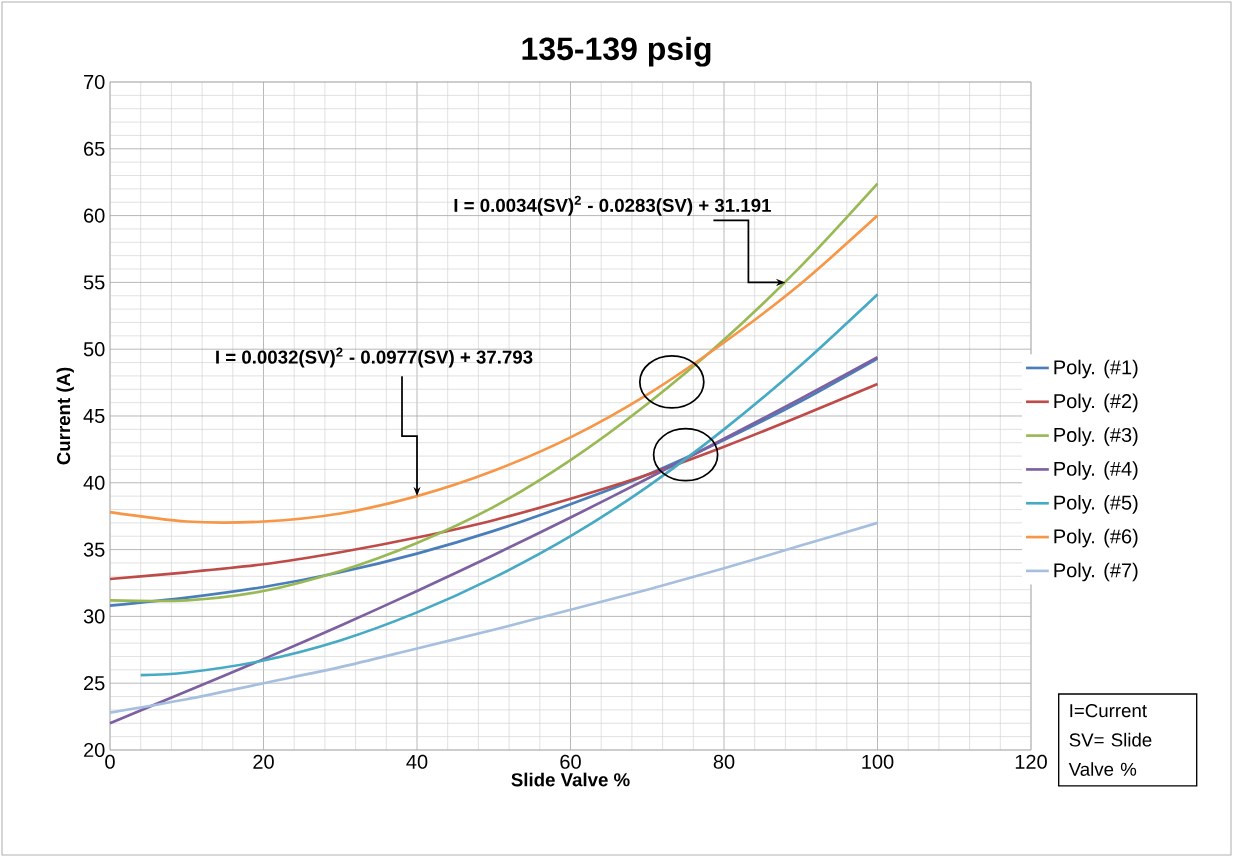 The image size is (1233, 857). What do you see at coordinates (65, 416) in the screenshot?
I see `y-axis-title: Current (A)` at bounding box center [65, 416].